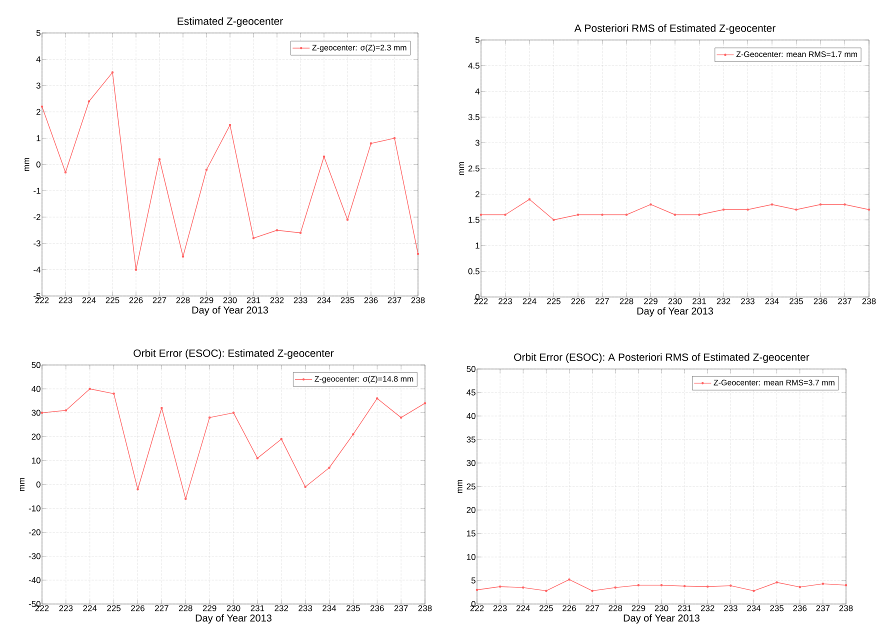  What do you see at coordinates (364, 380) in the screenshot?
I see `legend-label: Z-geocenter: σ(Z)=14.8 mm` at bounding box center [364, 380].